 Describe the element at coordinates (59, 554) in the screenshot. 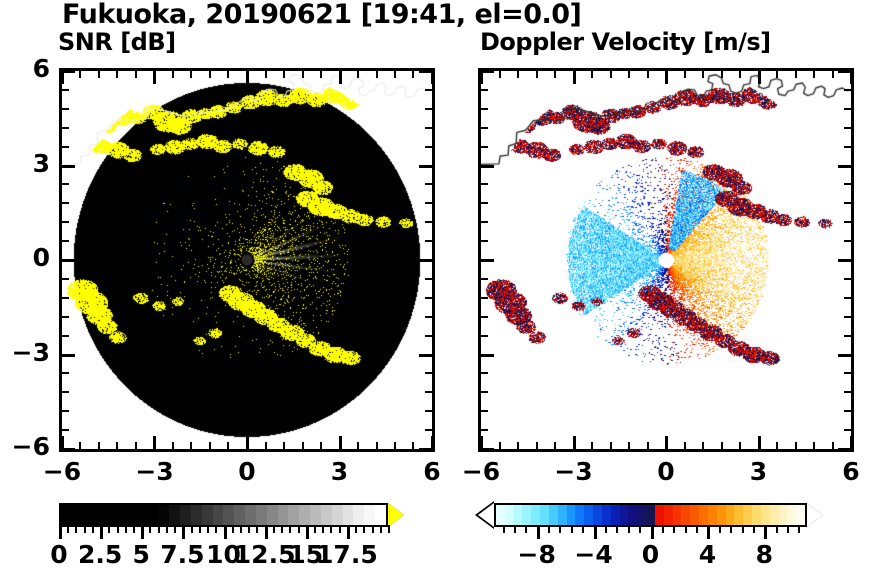

I see `colorbar-tick-label: 0` at that location.